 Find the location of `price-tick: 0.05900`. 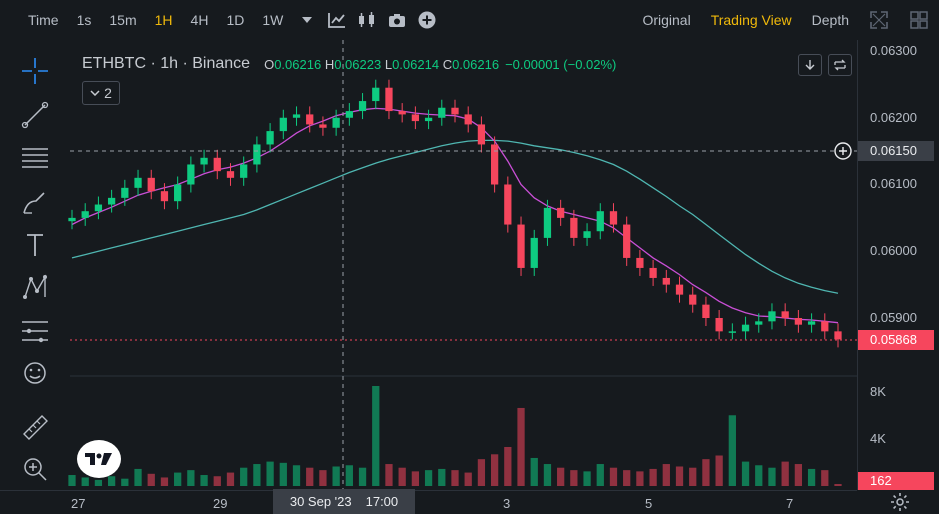

price-tick: 0.05900 is located at coordinates (893, 317).